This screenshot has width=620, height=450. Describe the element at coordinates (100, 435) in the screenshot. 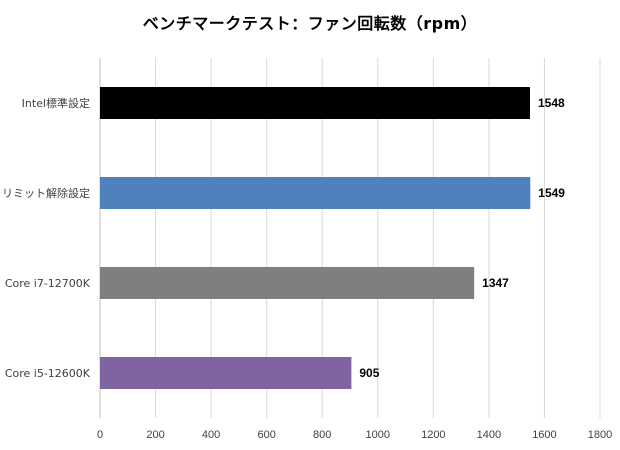

I see `x-tick-label: 0` at that location.